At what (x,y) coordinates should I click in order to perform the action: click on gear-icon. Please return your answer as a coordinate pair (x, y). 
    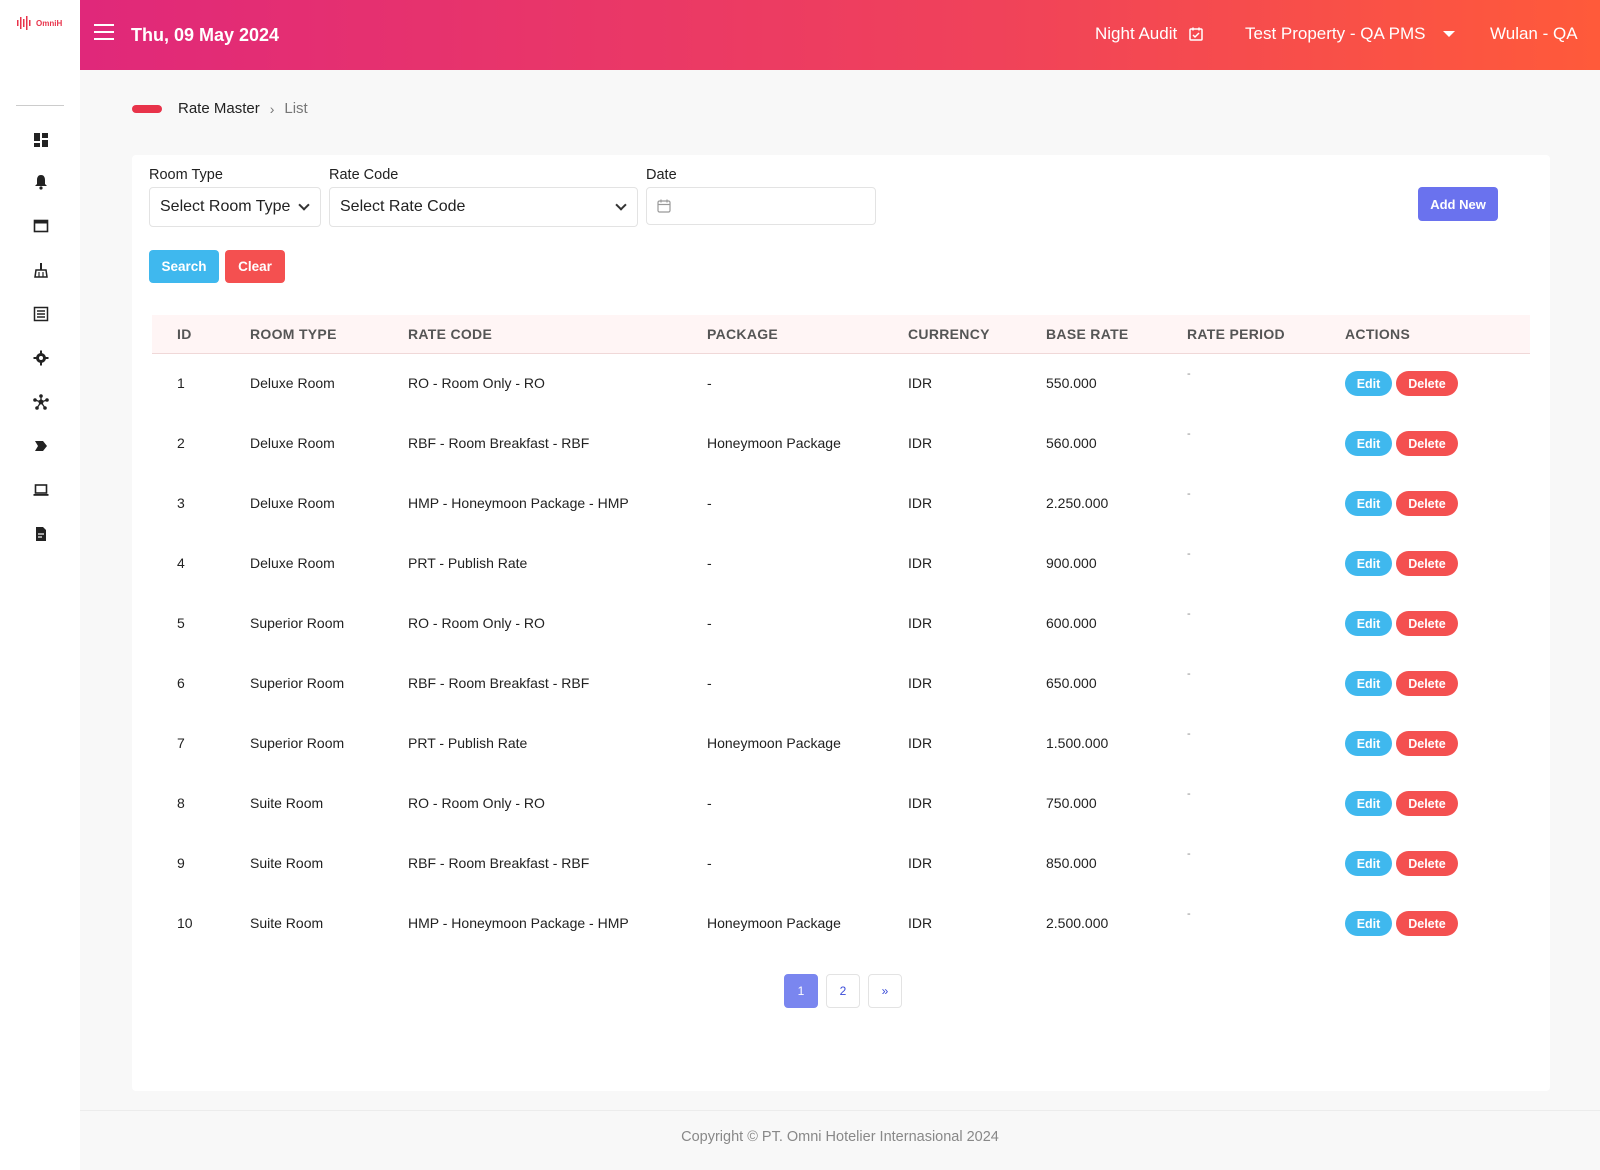
    Looking at the image, I should click on (41, 358).